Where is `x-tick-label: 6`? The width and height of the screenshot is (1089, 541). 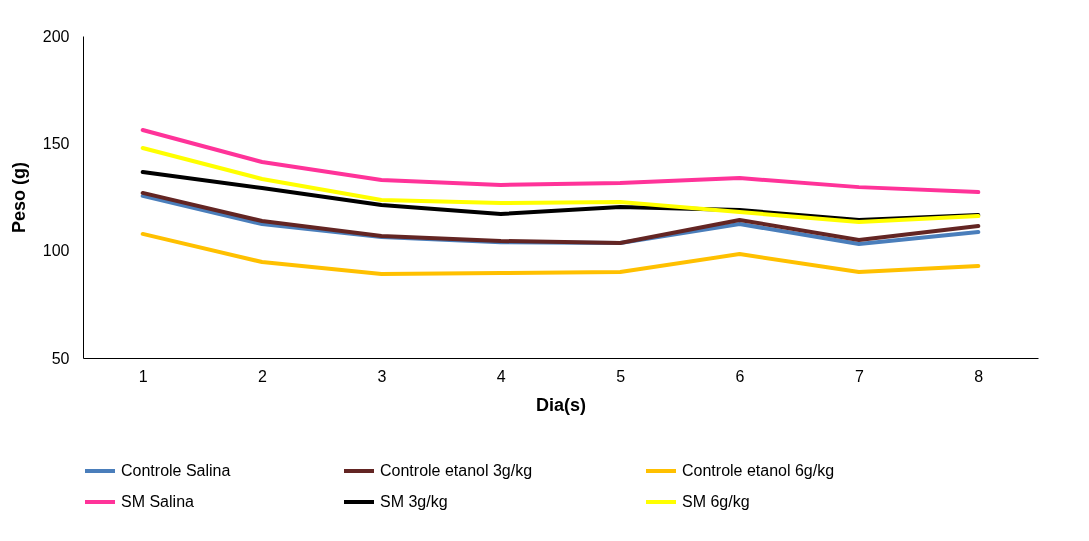
x-tick-label: 6 is located at coordinates (740, 376).